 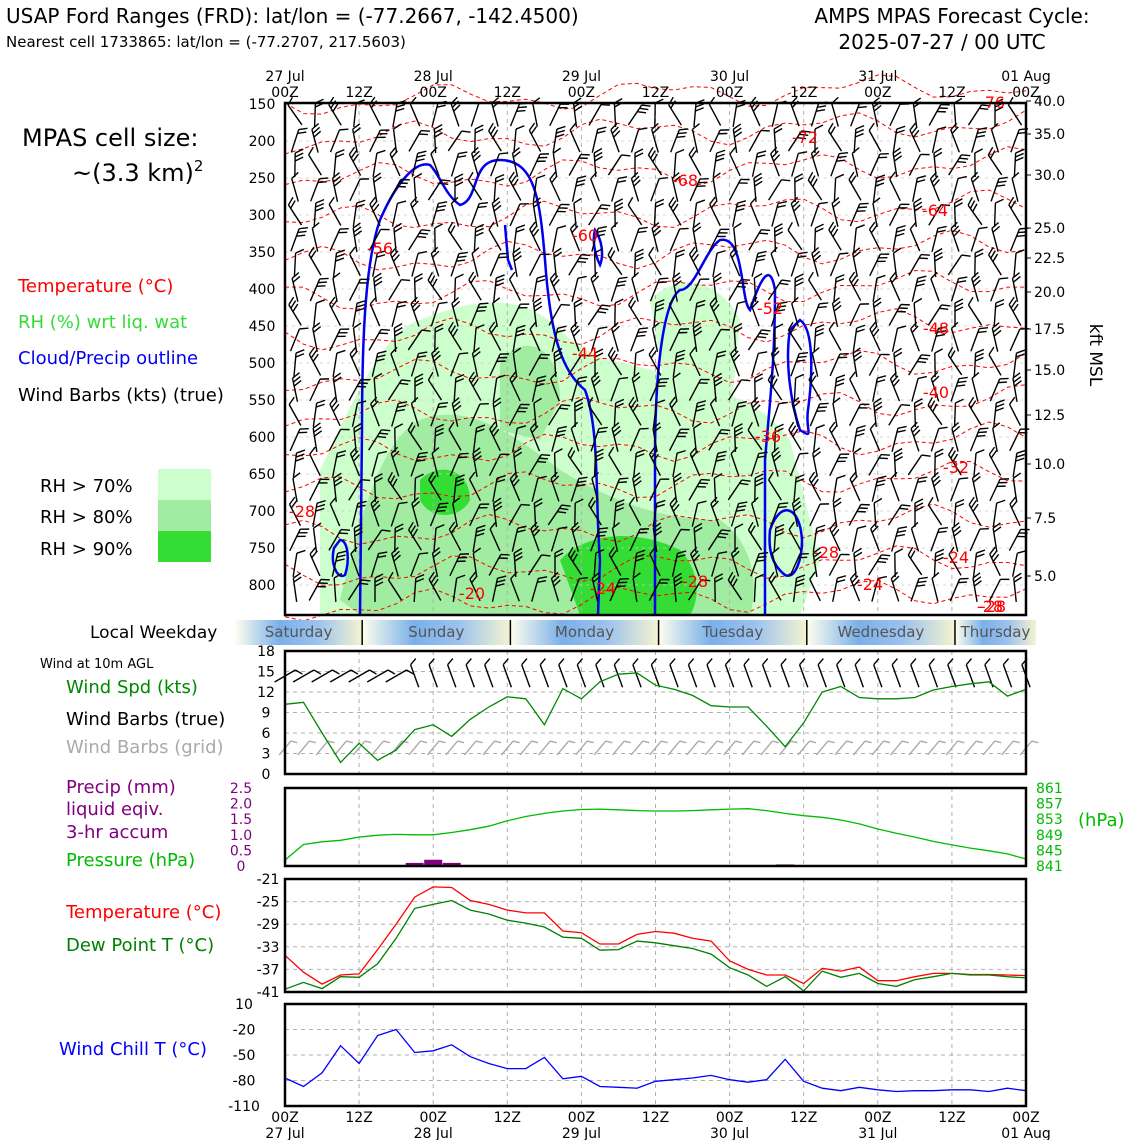 What do you see at coordinates (581, 77) in the screenshot?
I see `top-date-label: 29 Jul` at bounding box center [581, 77].